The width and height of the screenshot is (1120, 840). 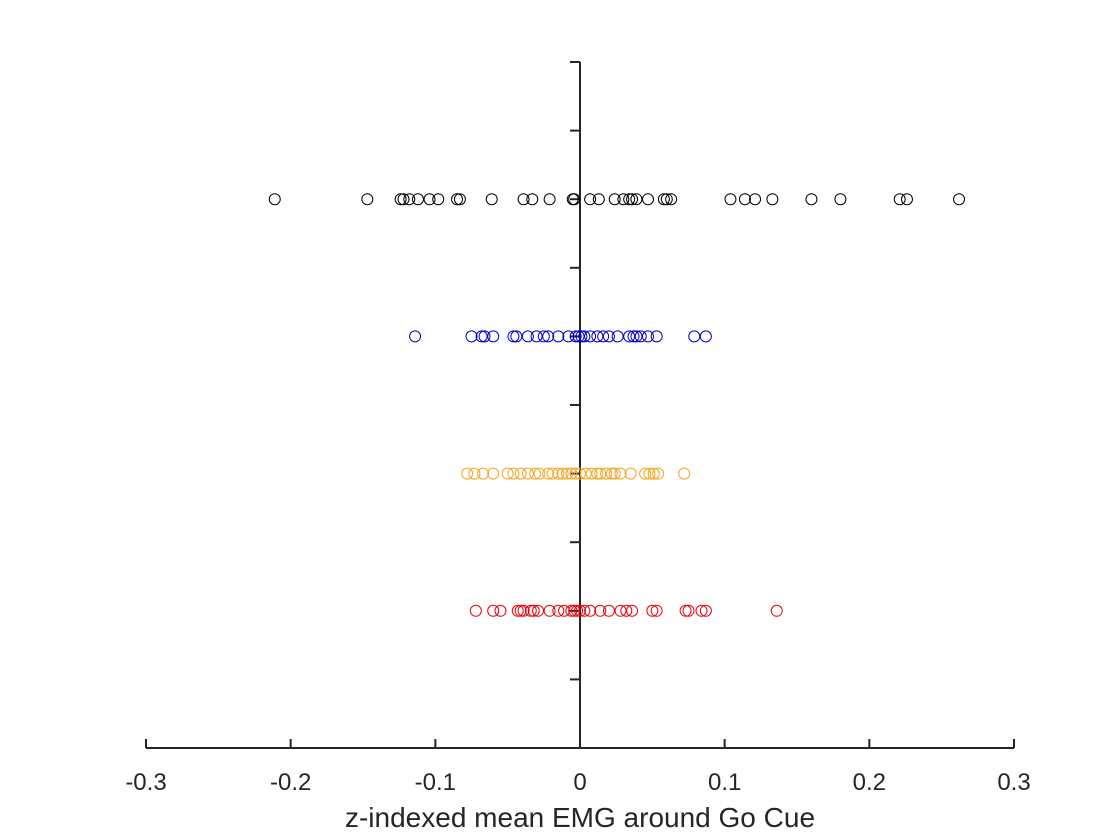 What do you see at coordinates (579, 782) in the screenshot?
I see `x-tick-label: 0` at bounding box center [579, 782].